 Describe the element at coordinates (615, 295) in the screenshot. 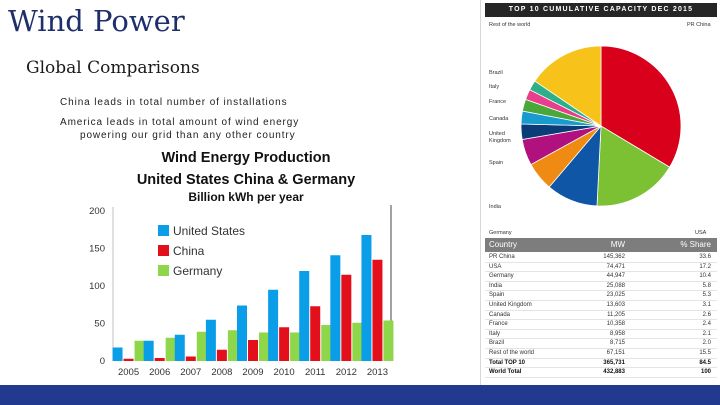

I see `cell-mw: 23,025` at that location.